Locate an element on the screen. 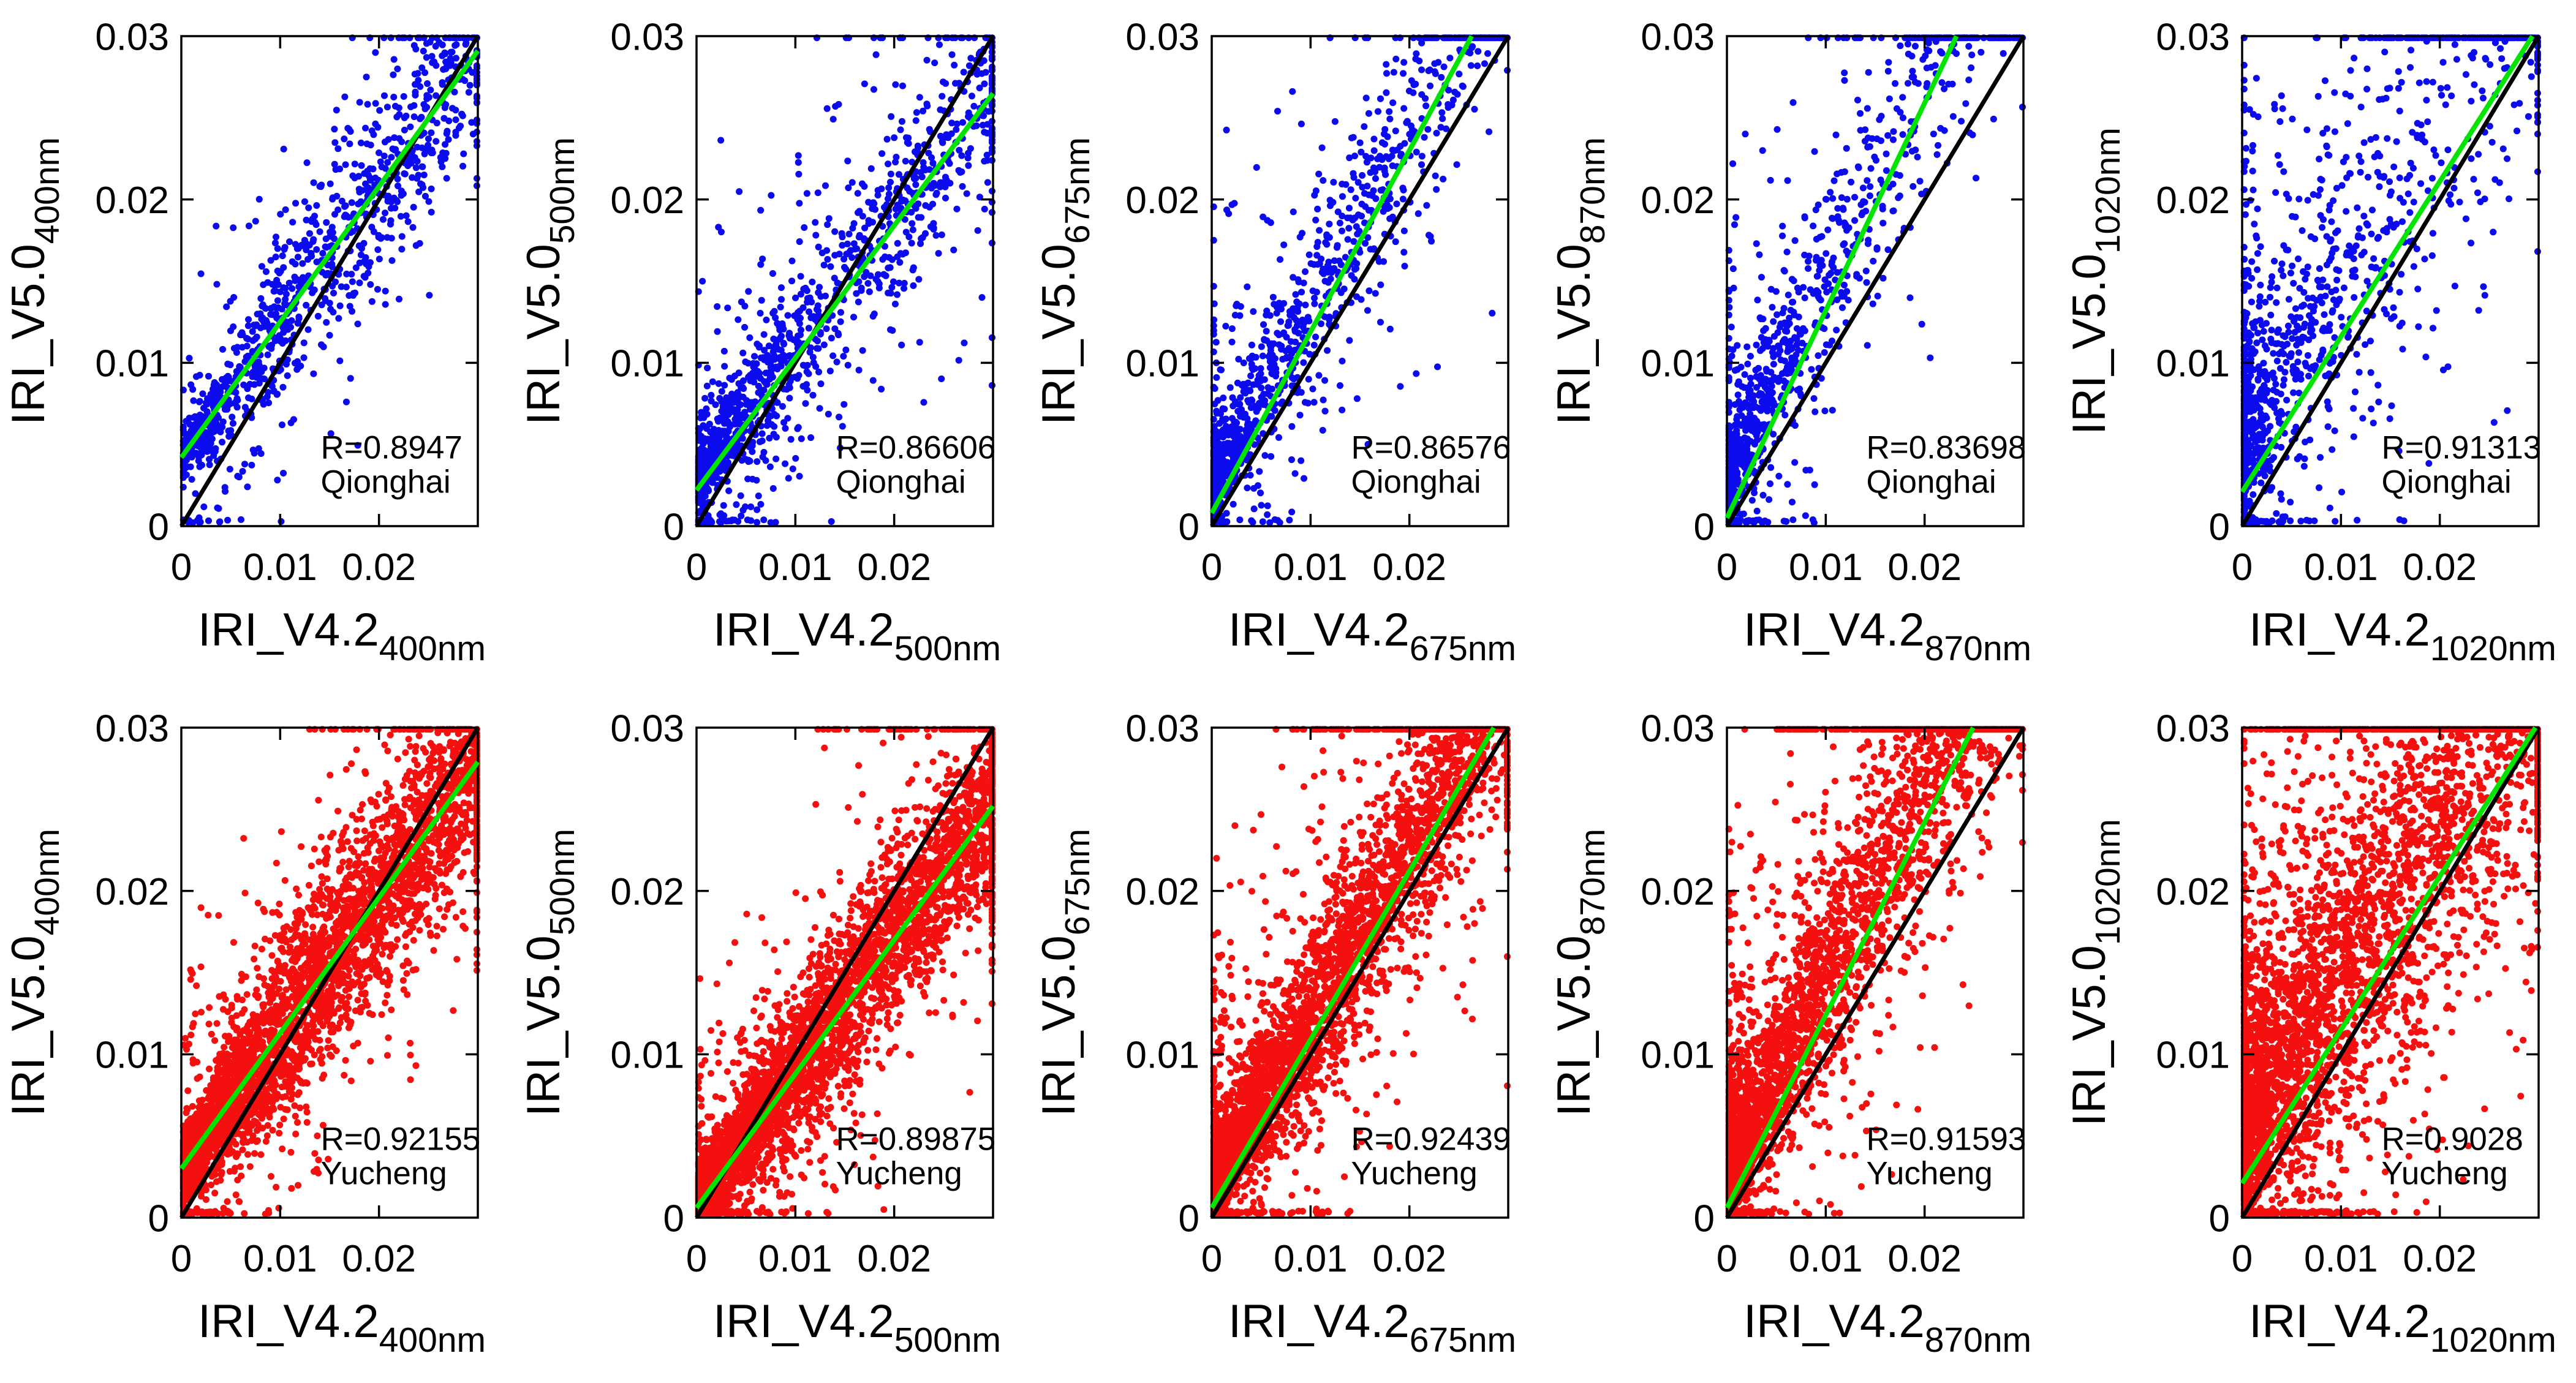  r-annotation: R=0.89875 is located at coordinates (915, 1139).